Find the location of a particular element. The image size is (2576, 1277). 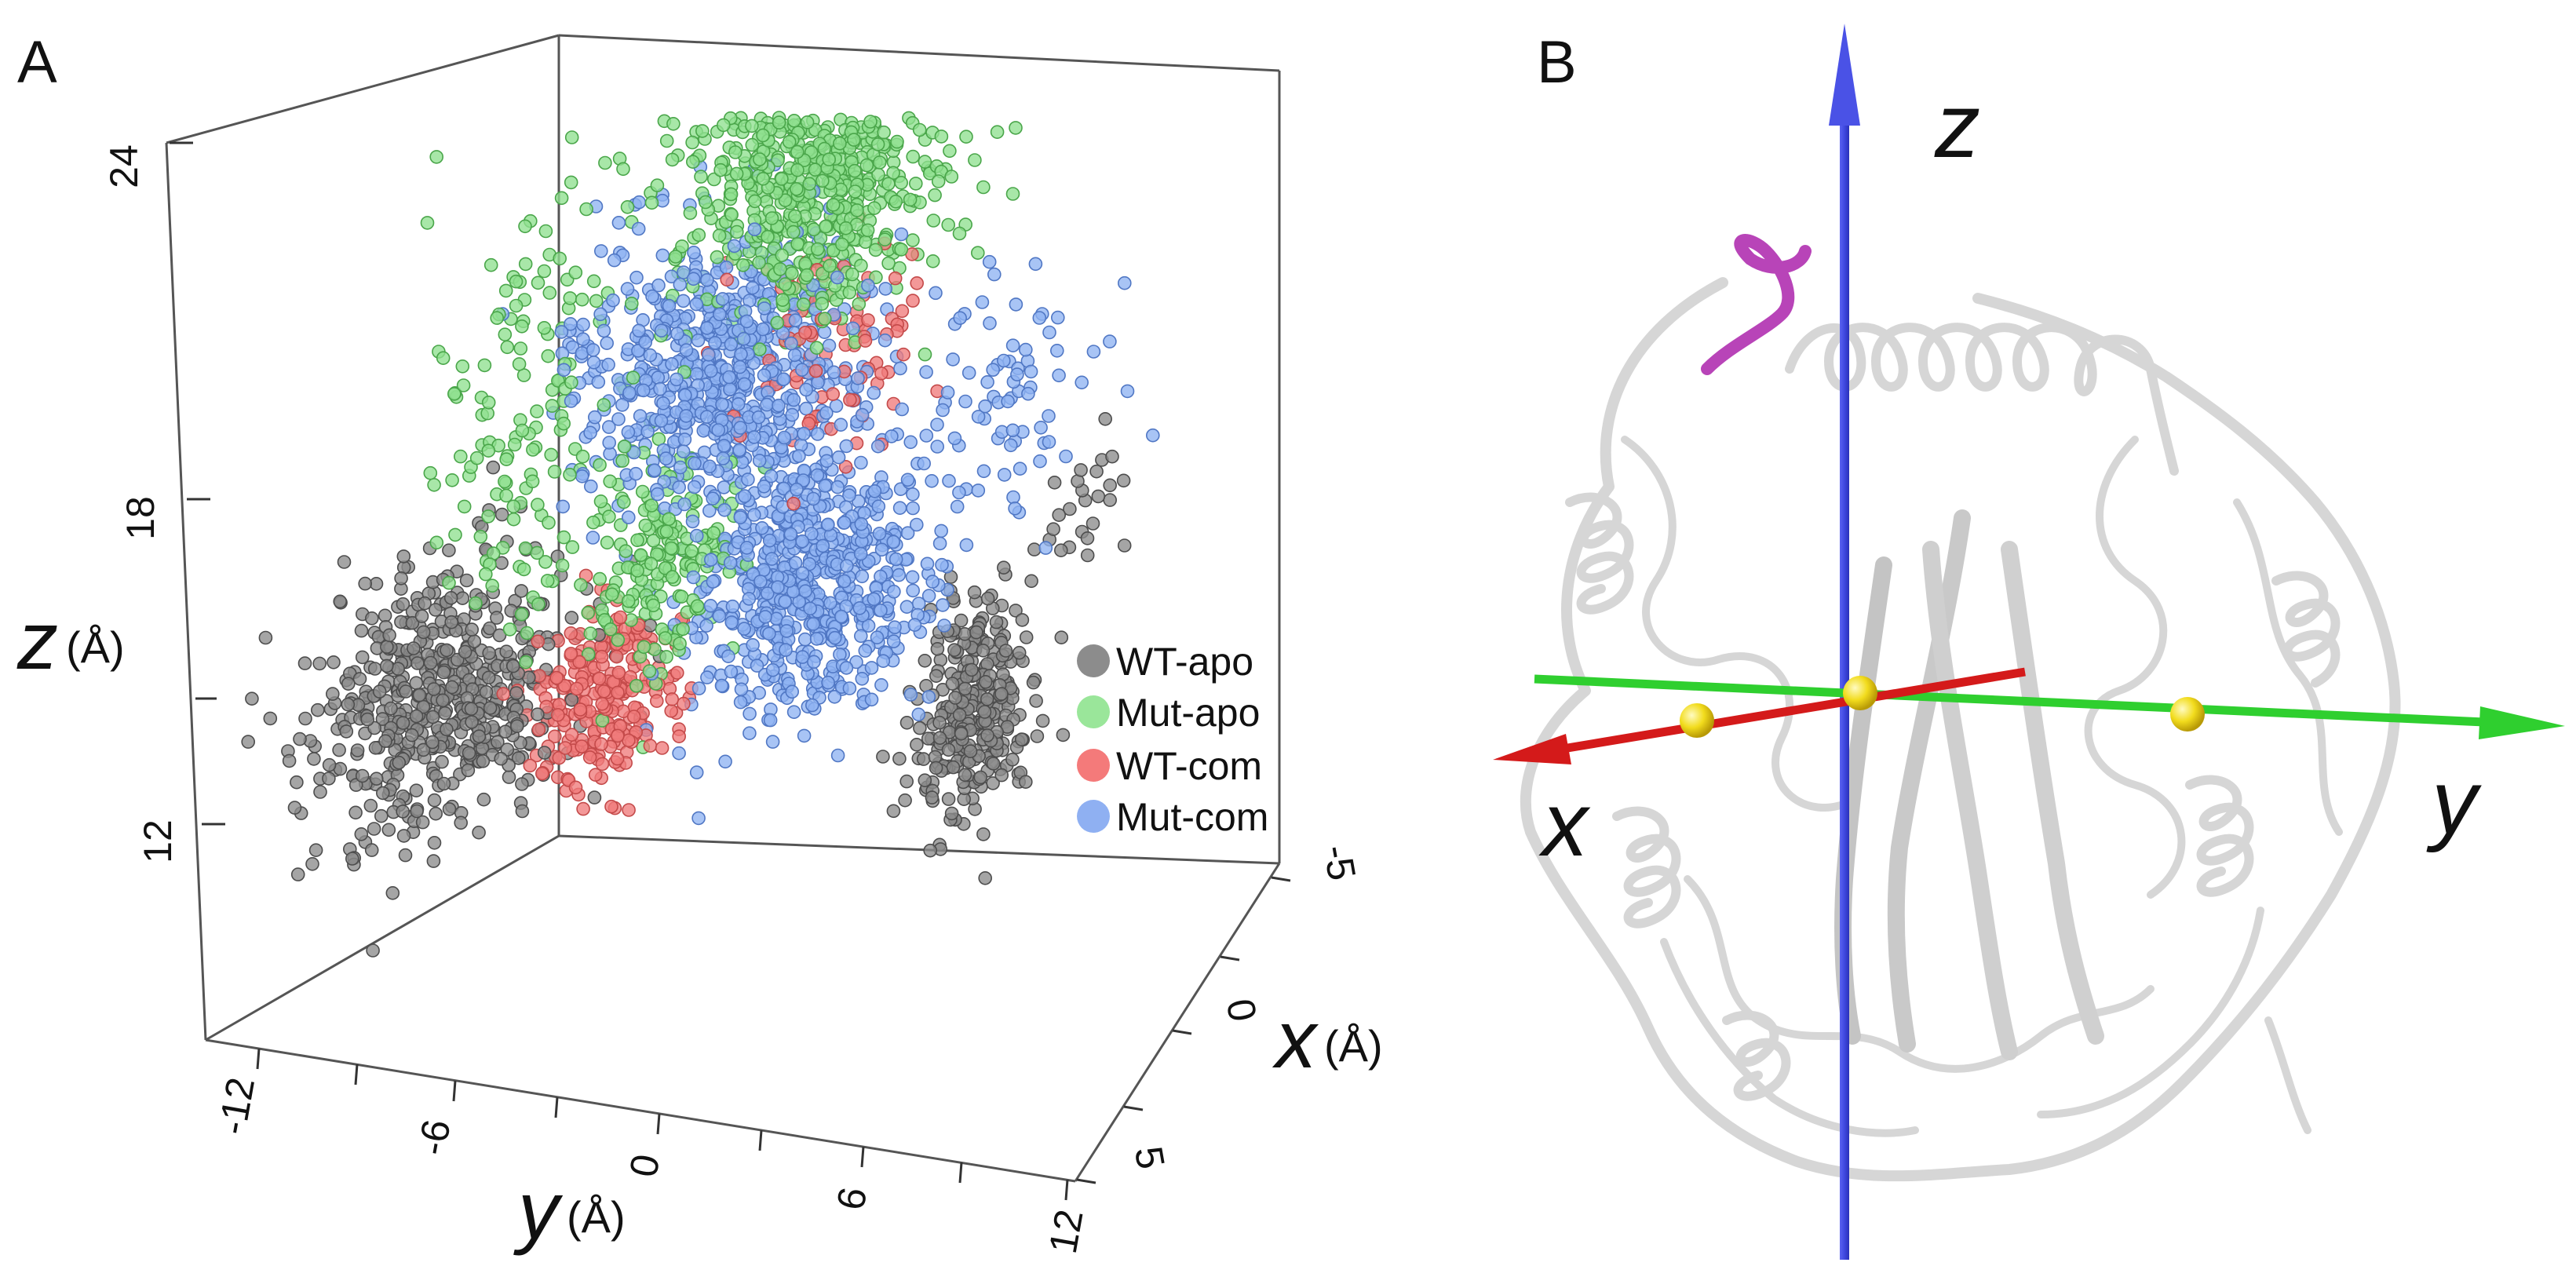

ribbon-helix-right-lower is located at coordinates (2219, 836).